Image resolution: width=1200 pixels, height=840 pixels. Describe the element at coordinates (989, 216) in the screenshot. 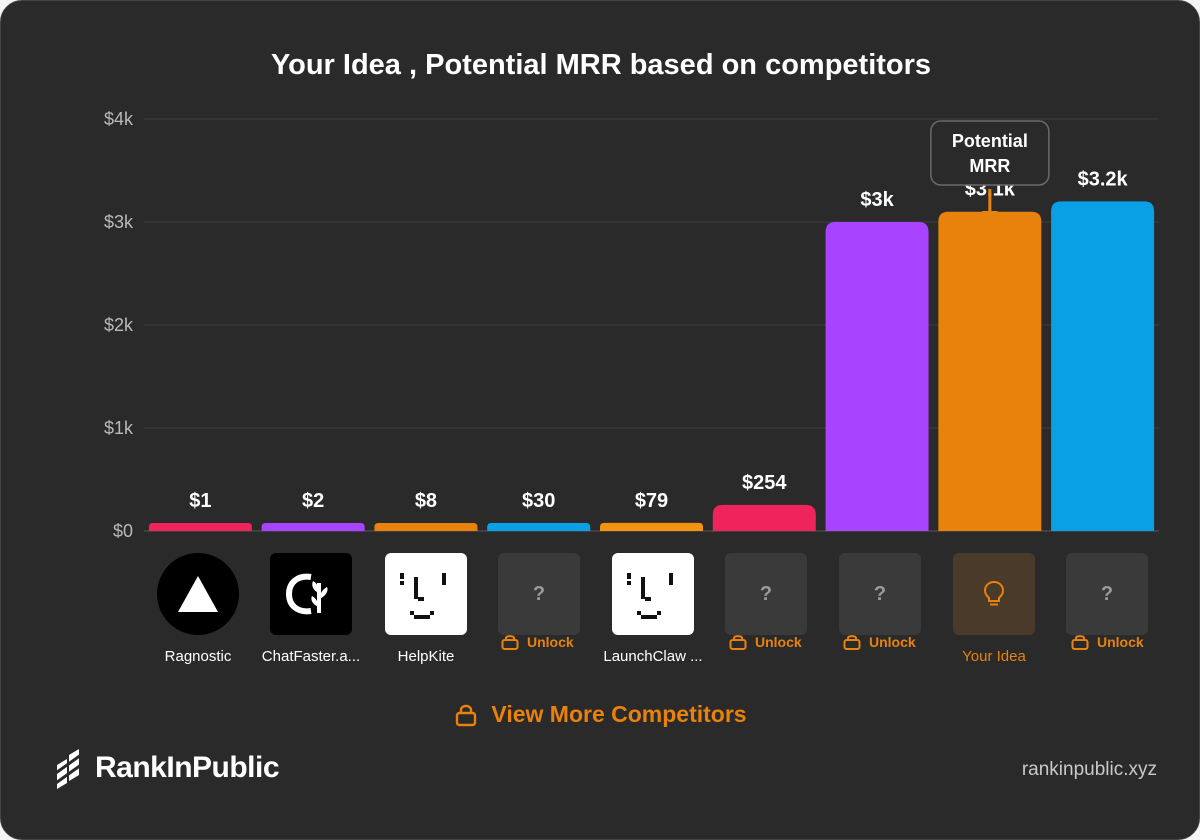

I see `annotation-arrowhead` at that location.